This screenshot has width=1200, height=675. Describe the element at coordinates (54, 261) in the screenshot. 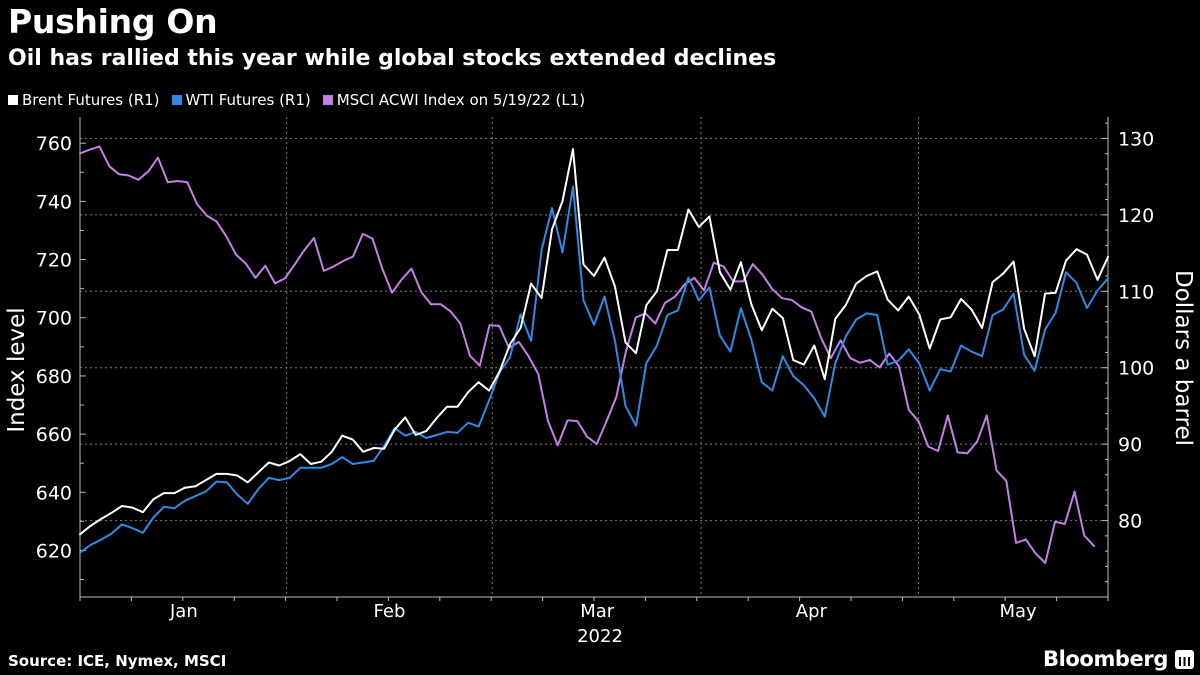

I see `y-left-tick-label: 720` at that location.